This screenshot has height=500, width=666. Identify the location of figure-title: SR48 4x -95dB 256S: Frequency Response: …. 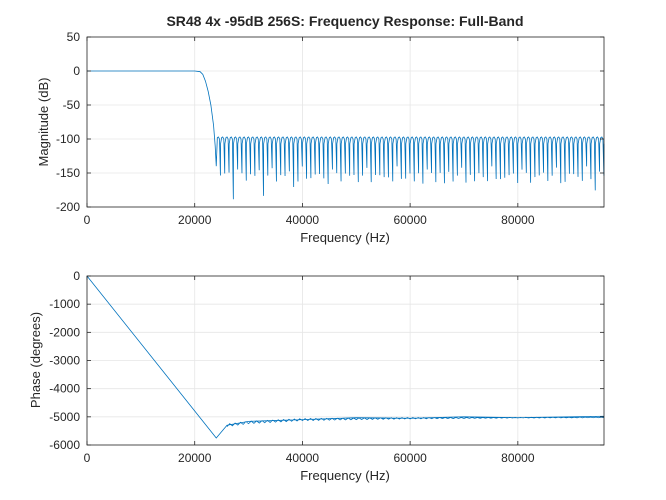
(344, 21).